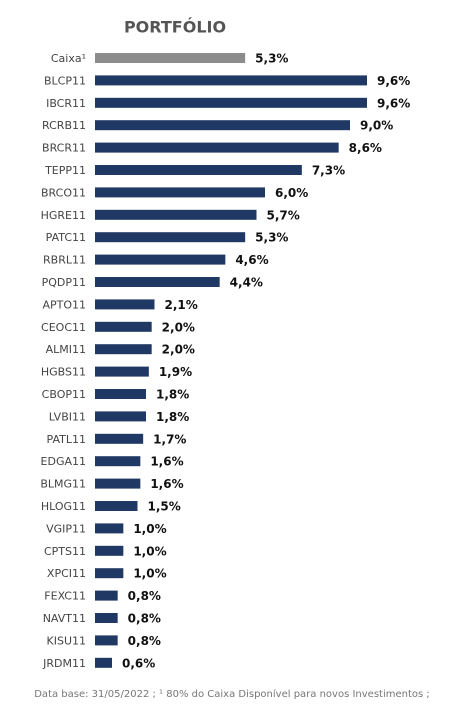 The height and width of the screenshot is (711, 464). What do you see at coordinates (66, 103) in the screenshot?
I see `category-label: IBCR11` at bounding box center [66, 103].